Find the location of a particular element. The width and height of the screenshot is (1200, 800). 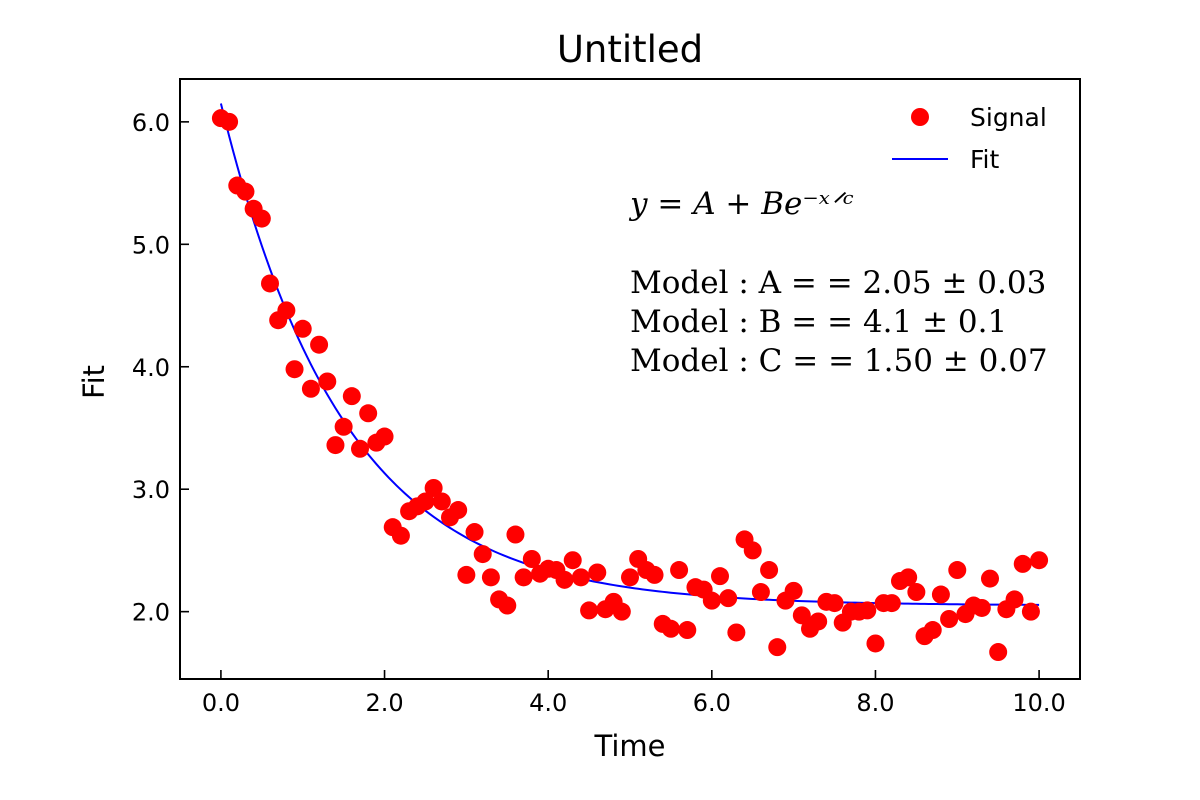

y-tick-label: 2.0 is located at coordinates (151, 613).